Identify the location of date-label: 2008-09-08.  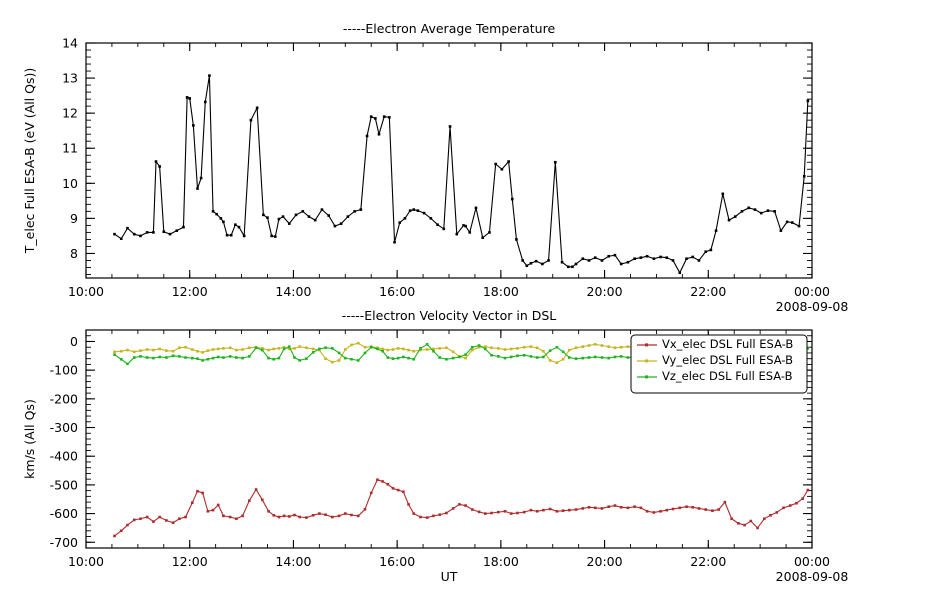
(812, 306).